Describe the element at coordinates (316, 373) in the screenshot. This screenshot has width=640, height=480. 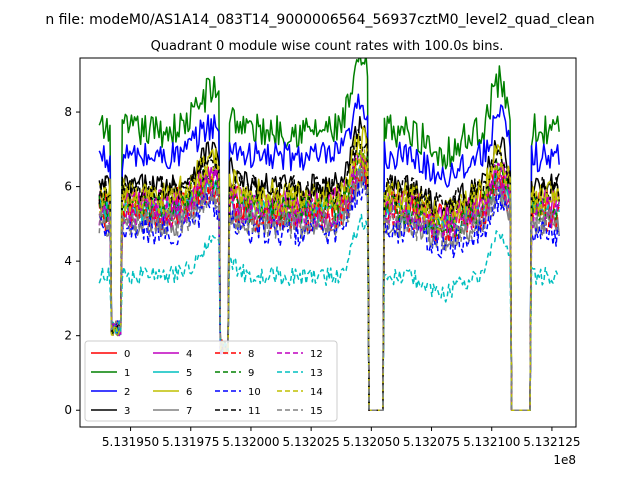
I see `legend-label-13: 13` at that location.